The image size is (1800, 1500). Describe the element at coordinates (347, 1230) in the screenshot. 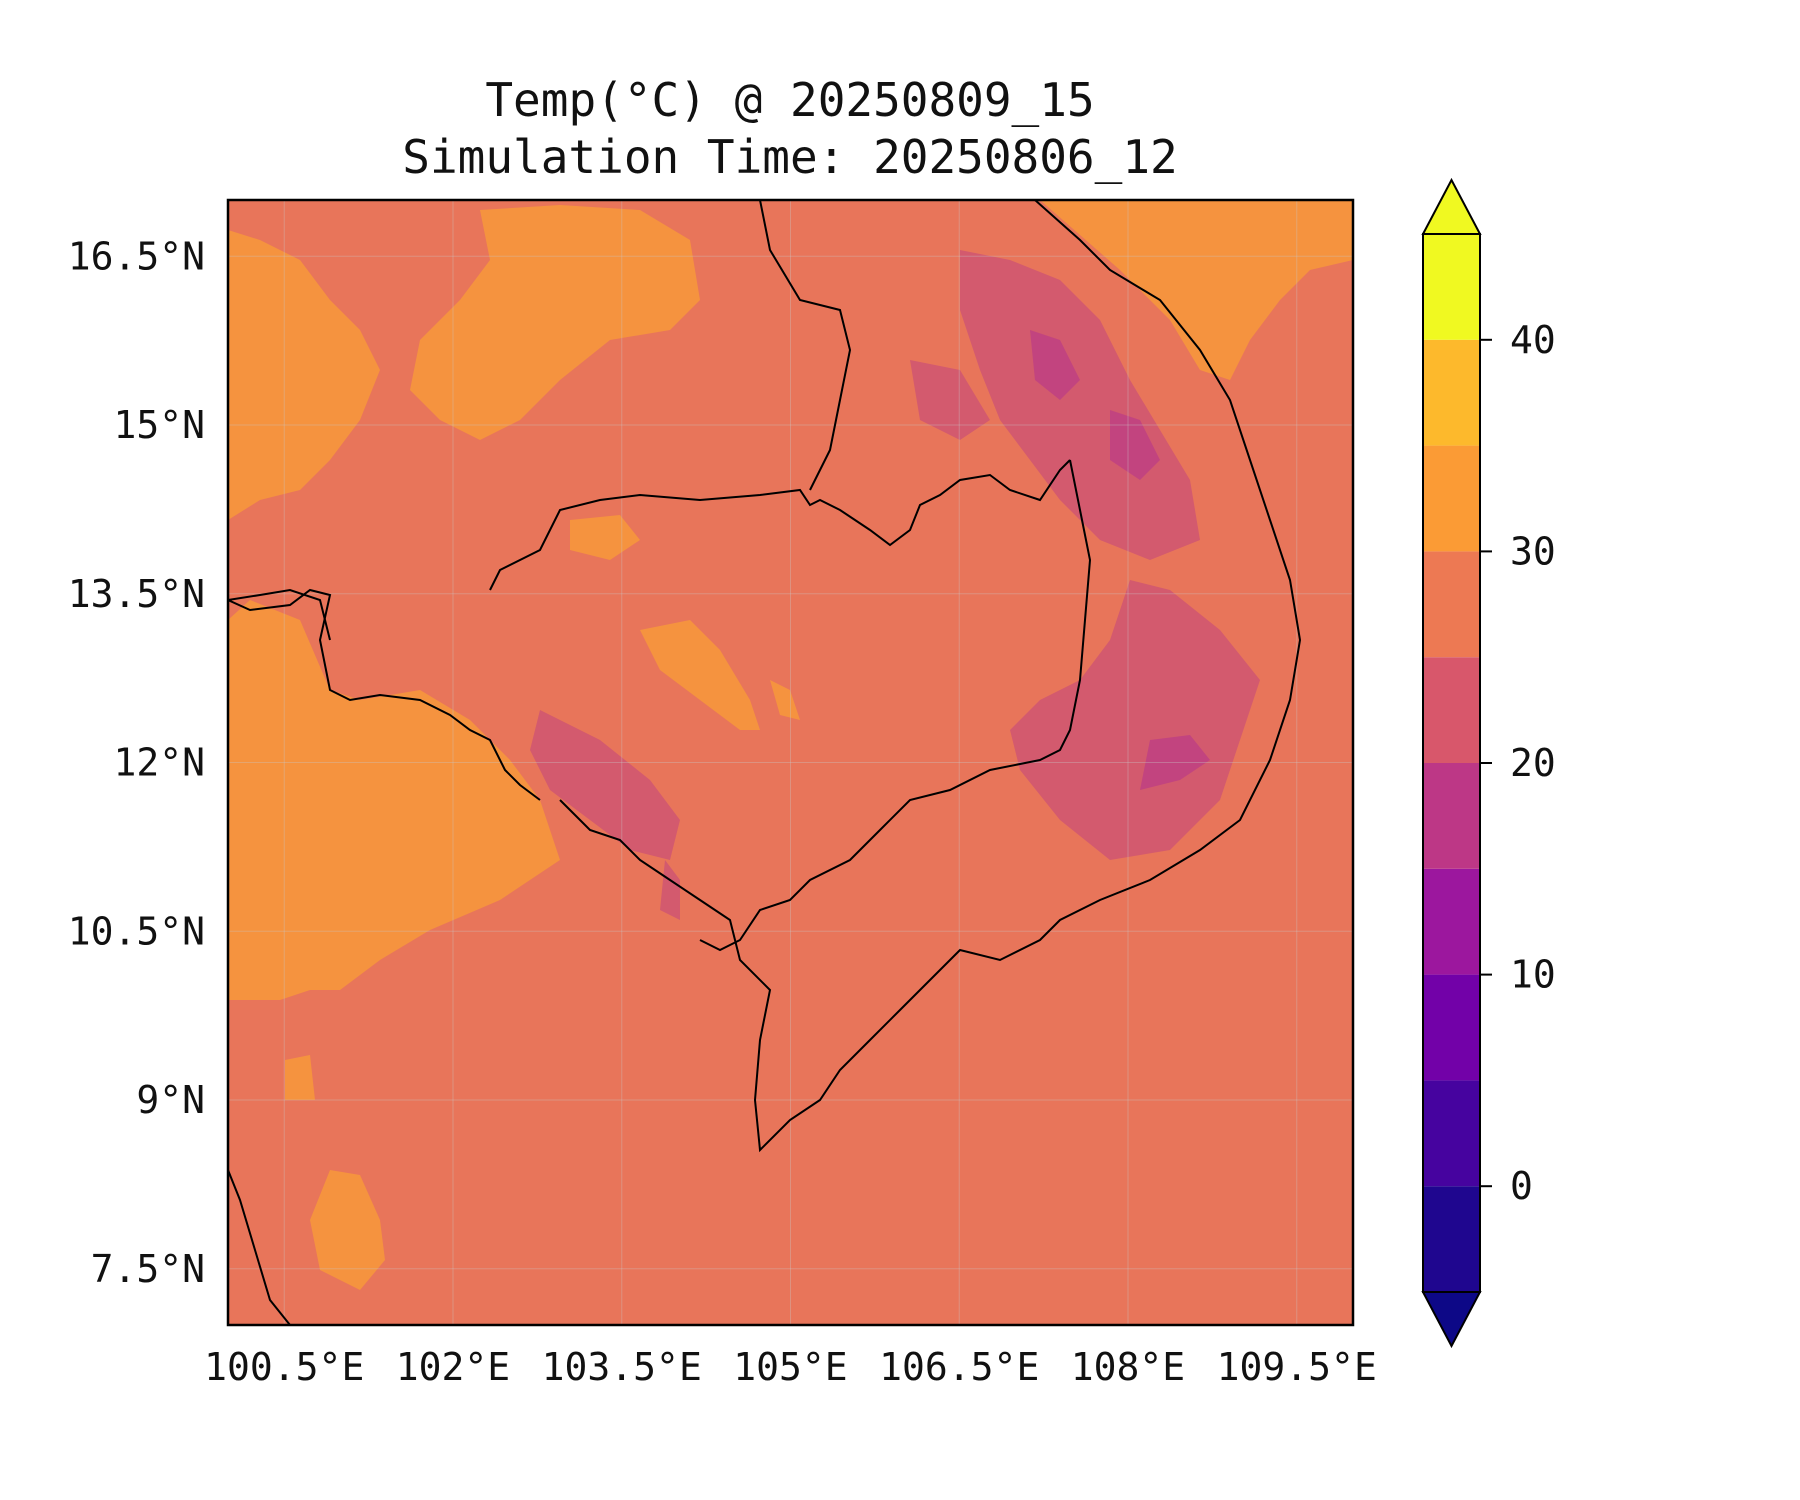

I see `warm-region-southwest` at that location.